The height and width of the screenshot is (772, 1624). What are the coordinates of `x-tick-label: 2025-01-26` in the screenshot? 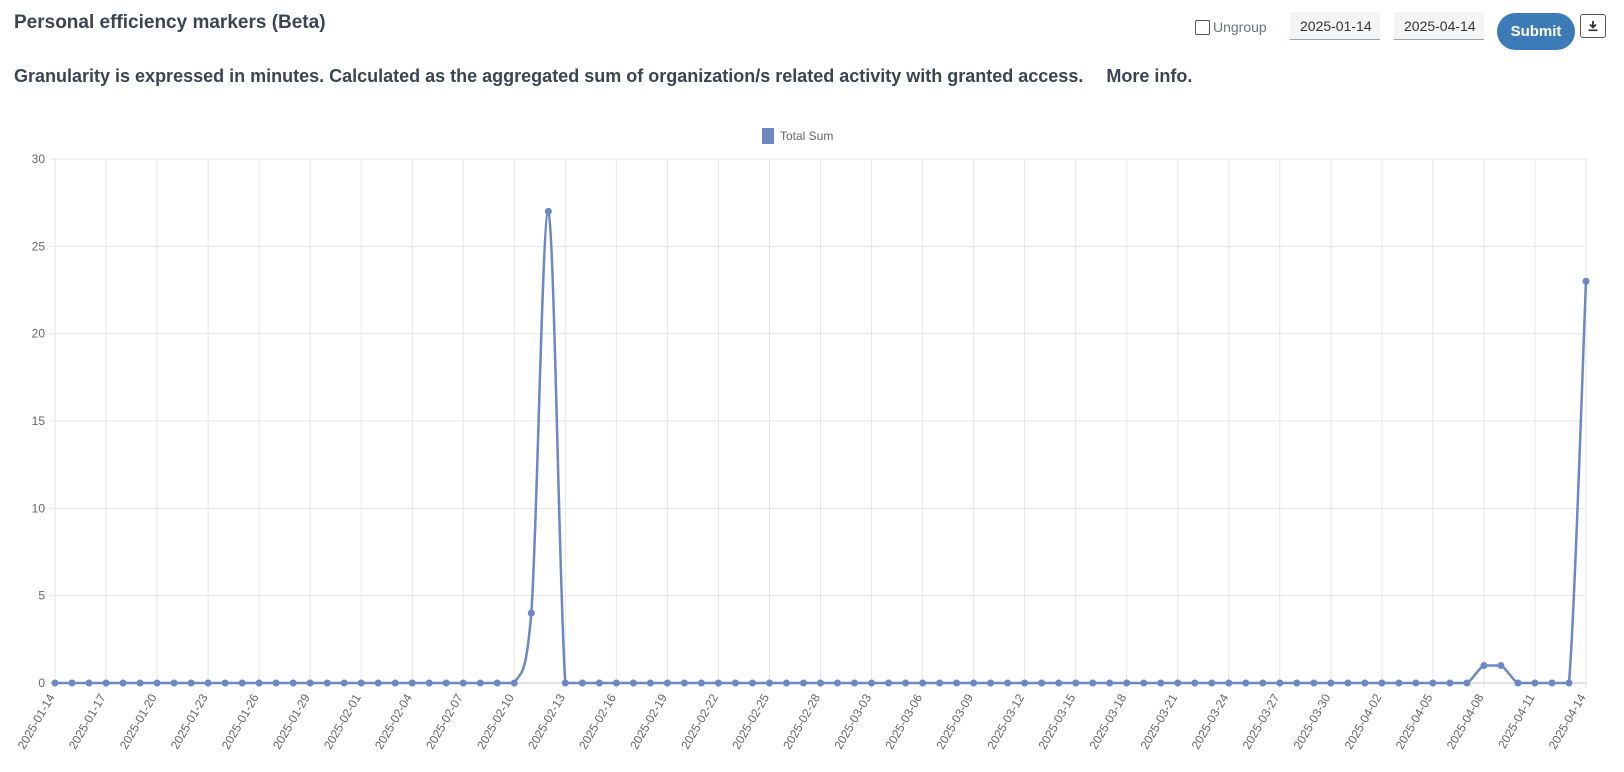 It's located at (240, 721).